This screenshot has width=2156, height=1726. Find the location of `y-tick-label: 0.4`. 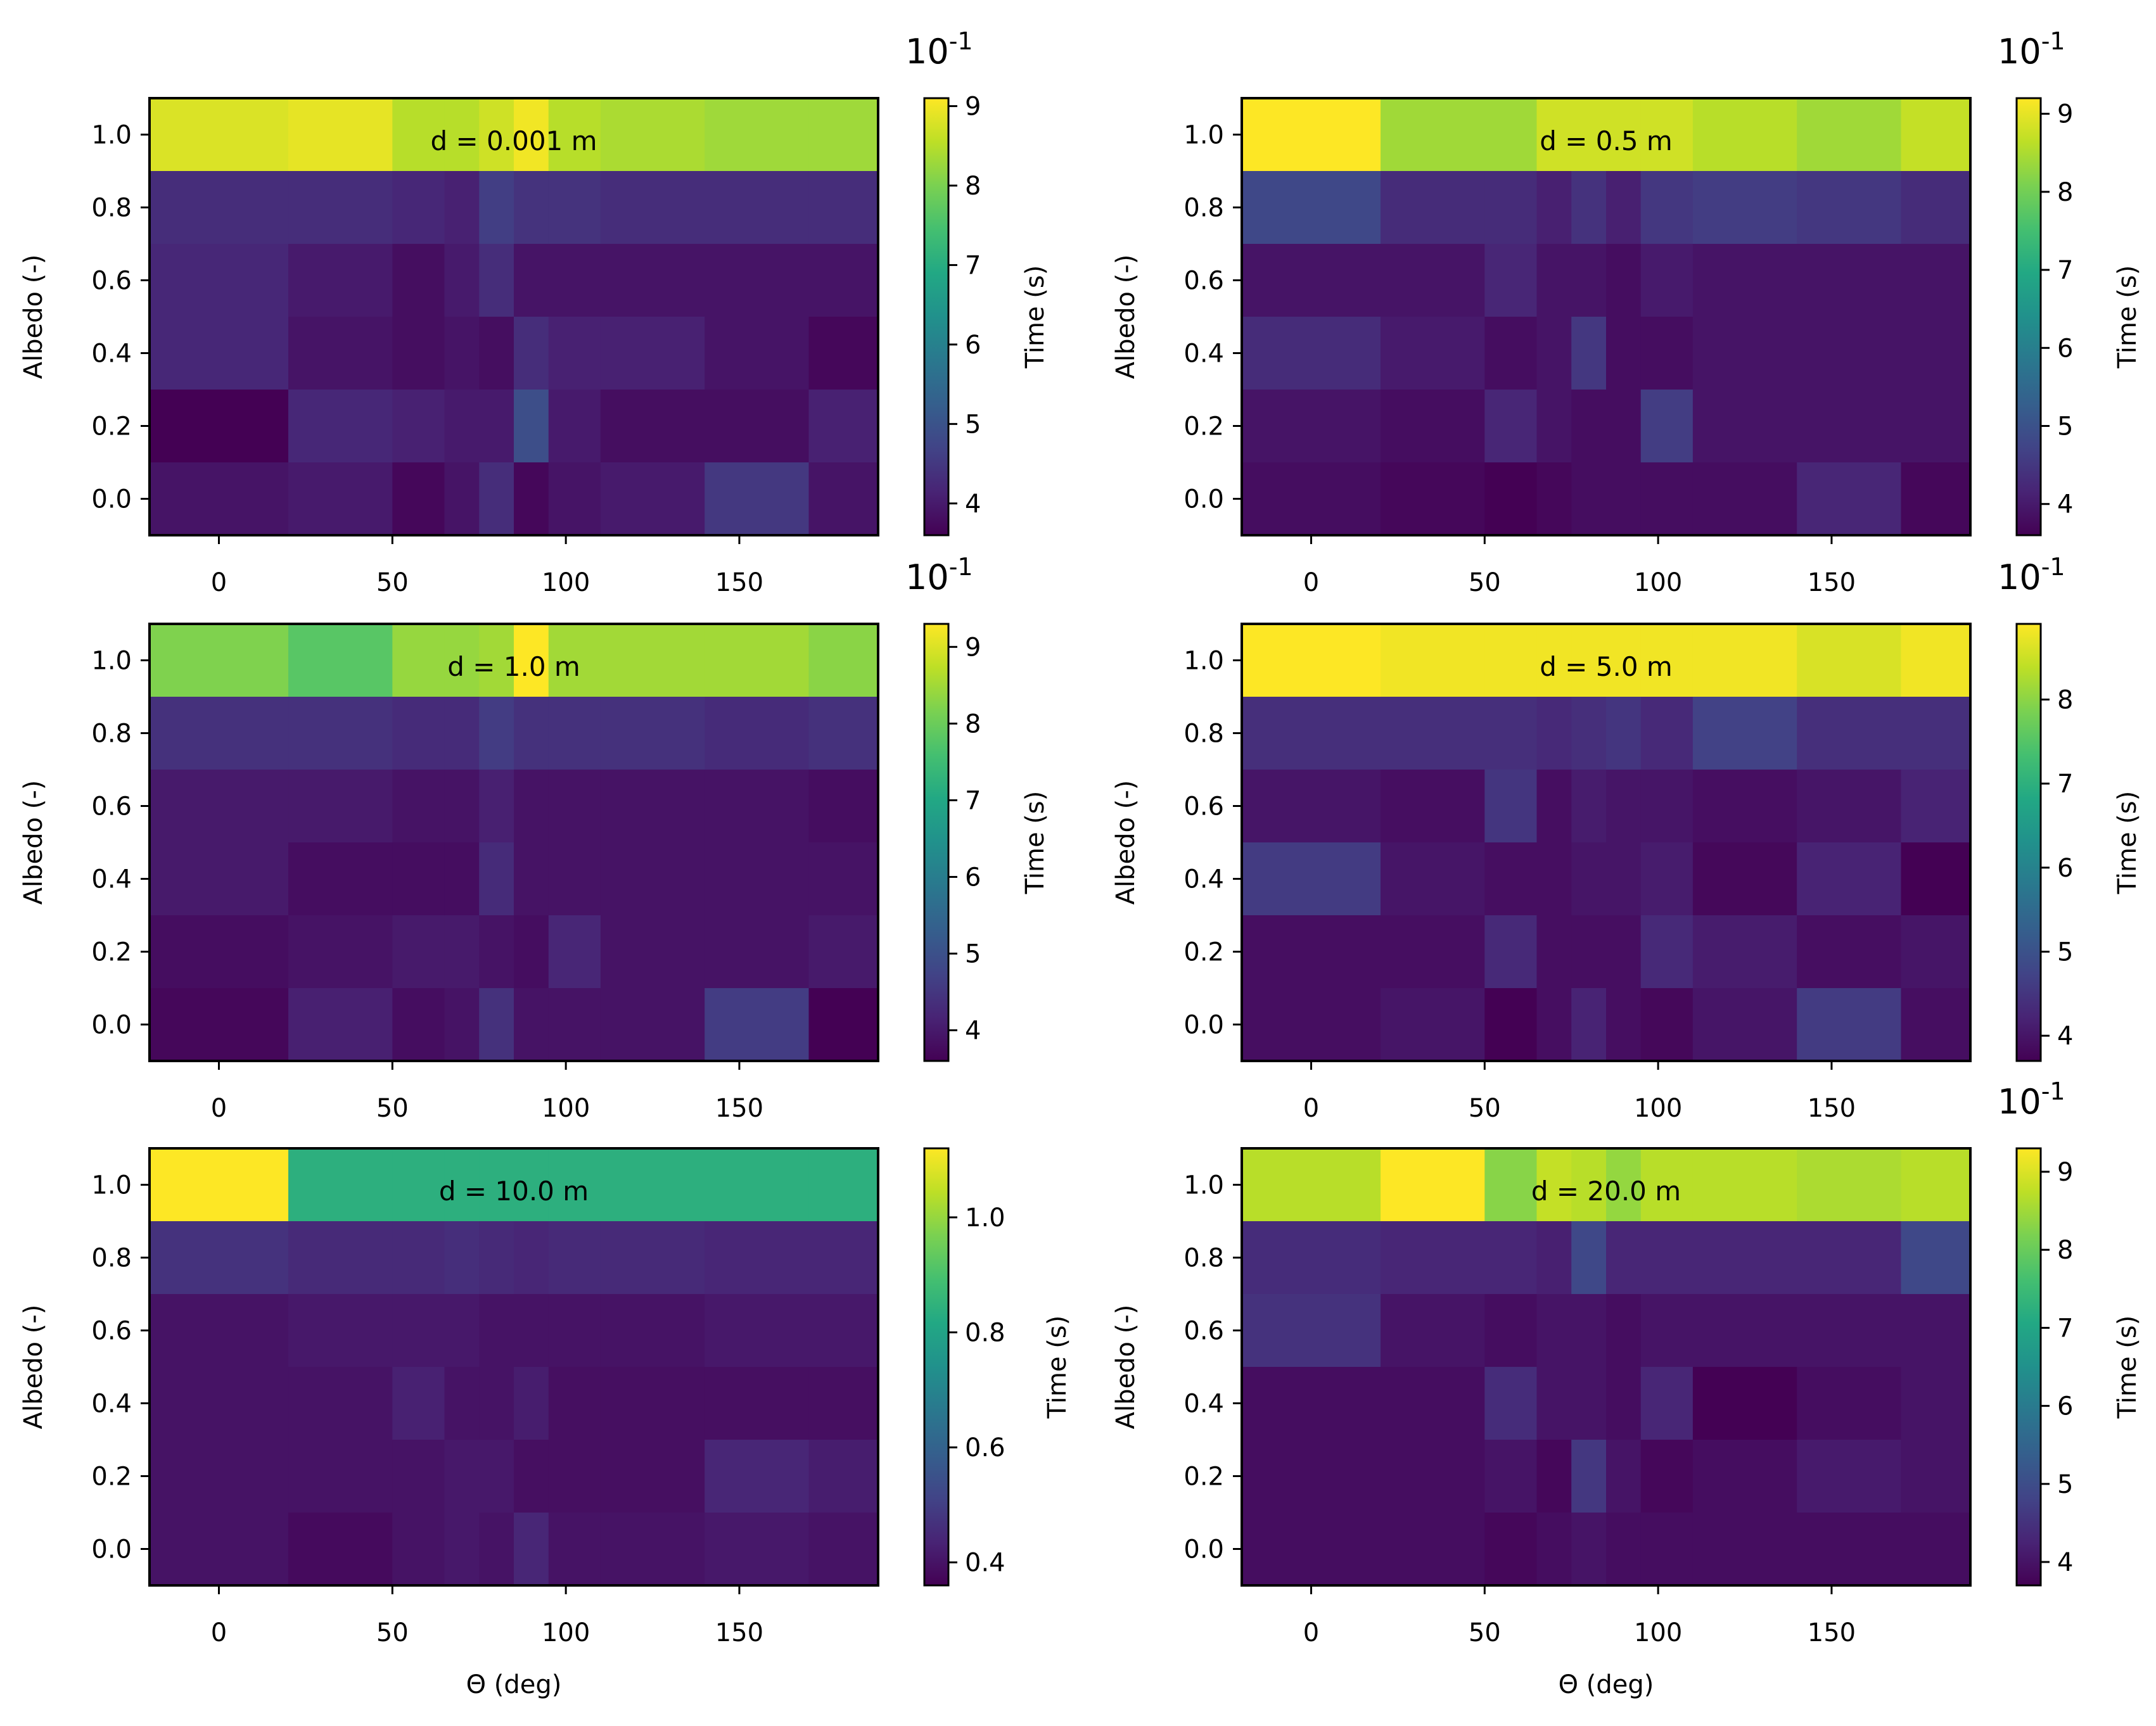

y-tick-label: 0.4 is located at coordinates (112, 1404).